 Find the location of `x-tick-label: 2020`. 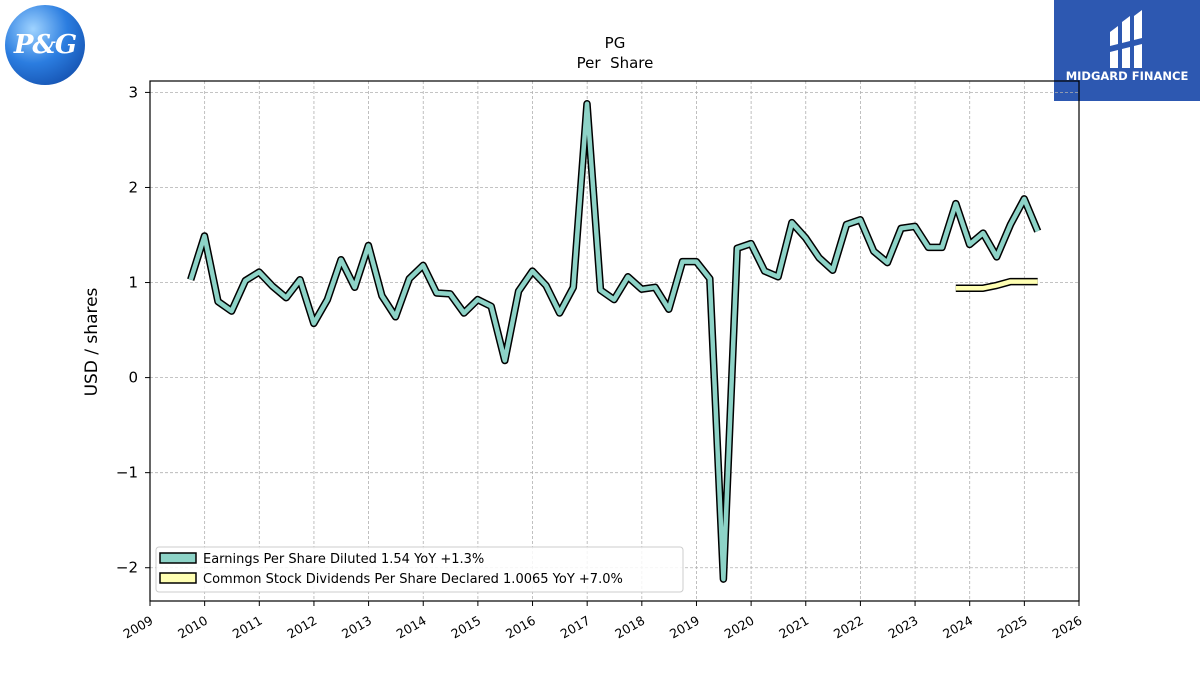

x-tick-label: 2020 is located at coordinates (739, 627).